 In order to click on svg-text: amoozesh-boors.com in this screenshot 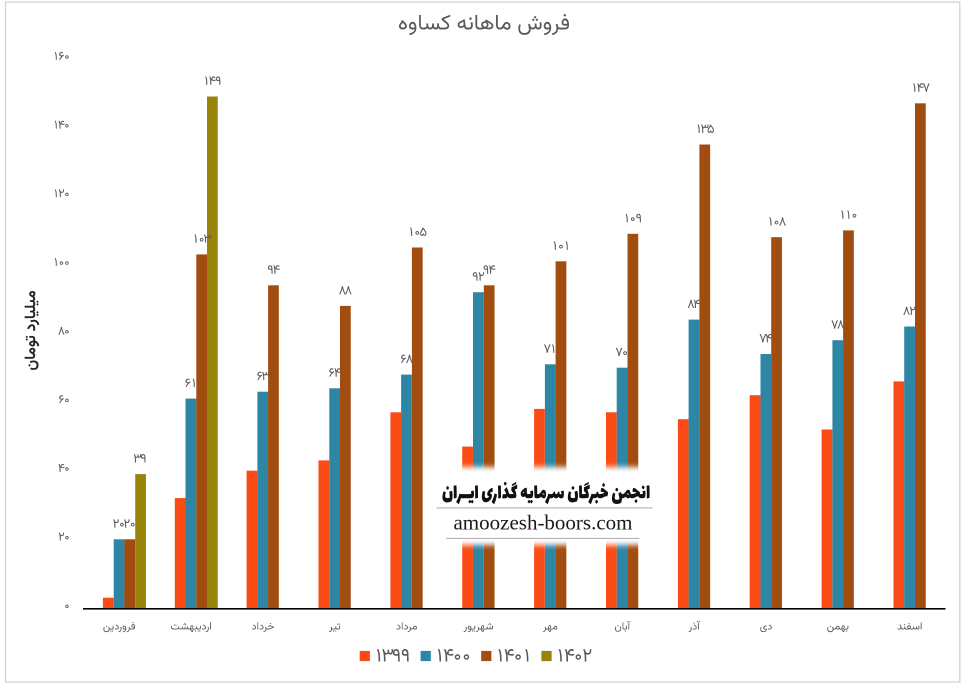, I will do `click(542, 523)`.